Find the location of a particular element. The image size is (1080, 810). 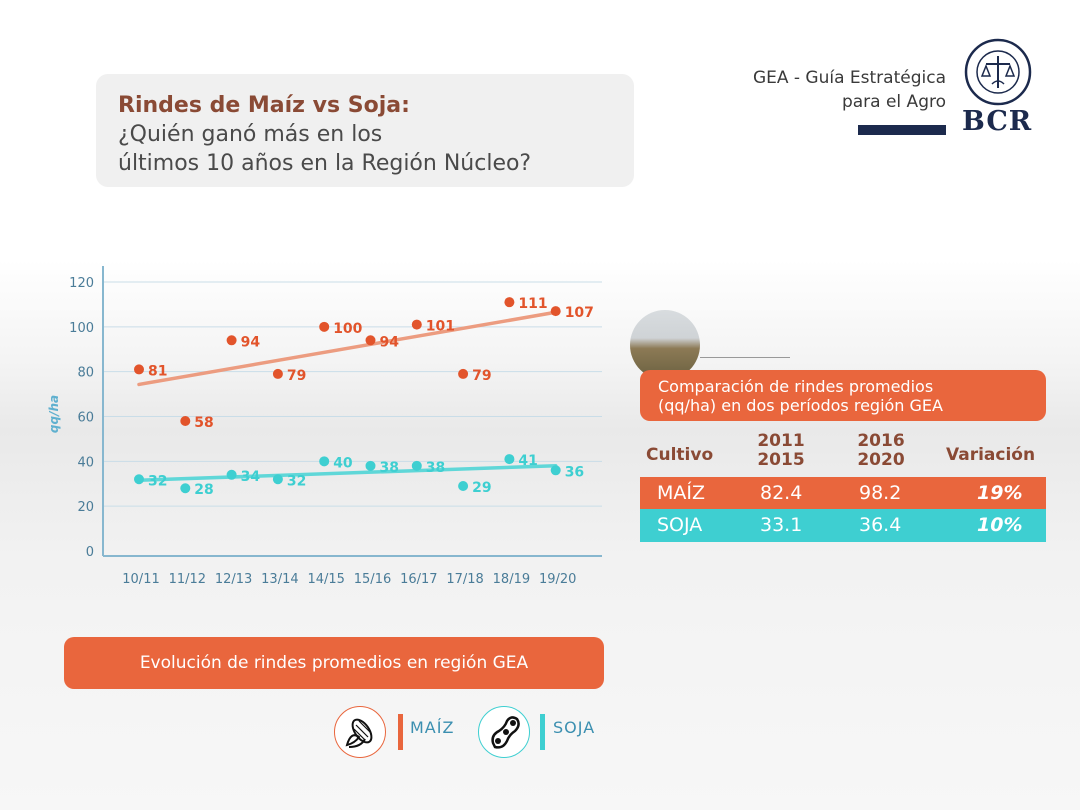

row-period-2: 36.4 is located at coordinates (880, 525).